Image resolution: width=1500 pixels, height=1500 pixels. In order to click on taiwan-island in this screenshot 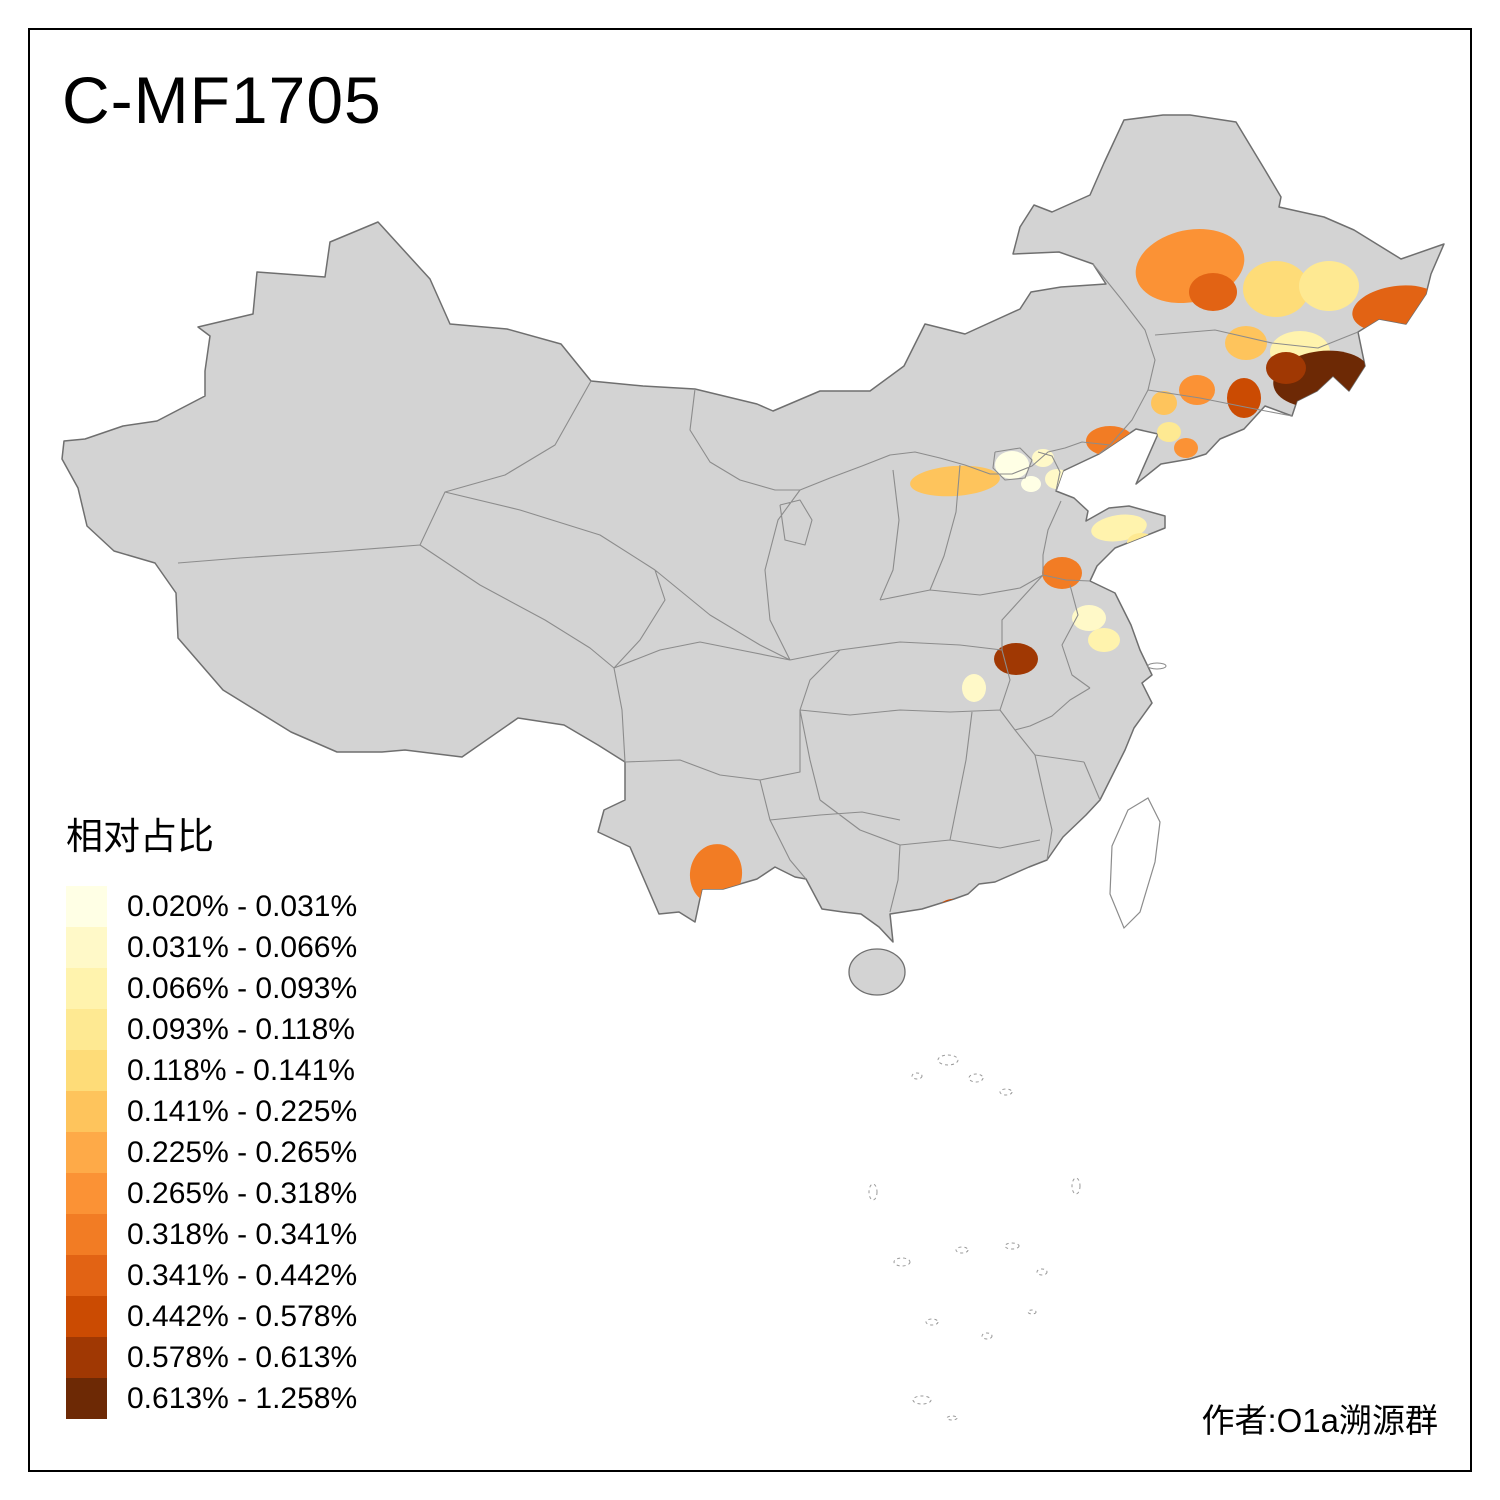, I will do `click(1135, 863)`.